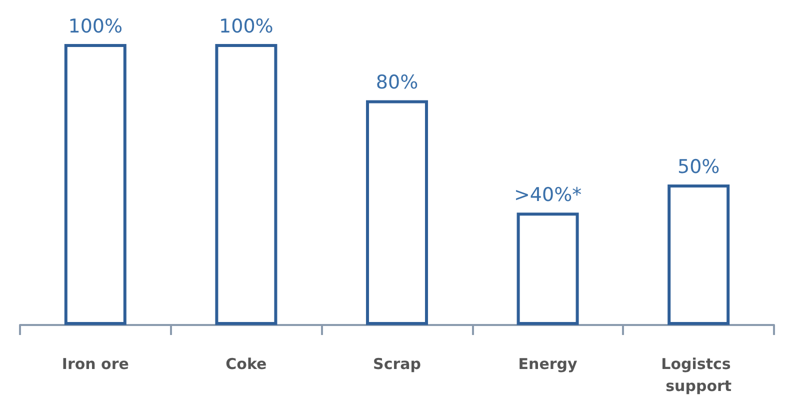 Image resolution: width=794 pixels, height=408 pixels. Describe the element at coordinates (246, 364) in the screenshot. I see `x-tick-label: Coke` at that location.